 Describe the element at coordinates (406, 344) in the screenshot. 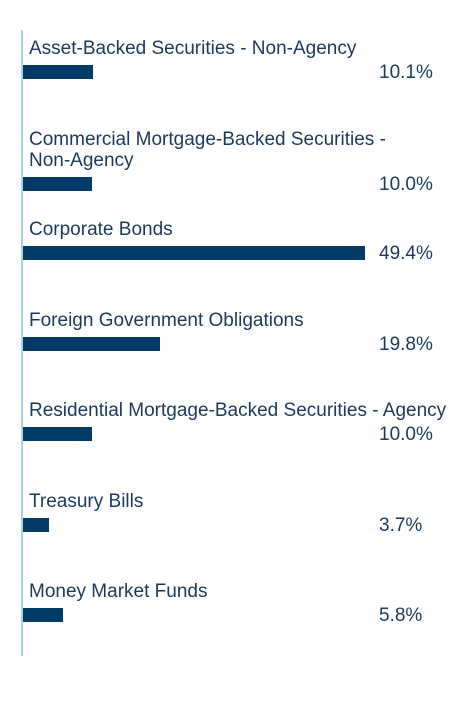

I see `value-label: 19.8%` at that location.